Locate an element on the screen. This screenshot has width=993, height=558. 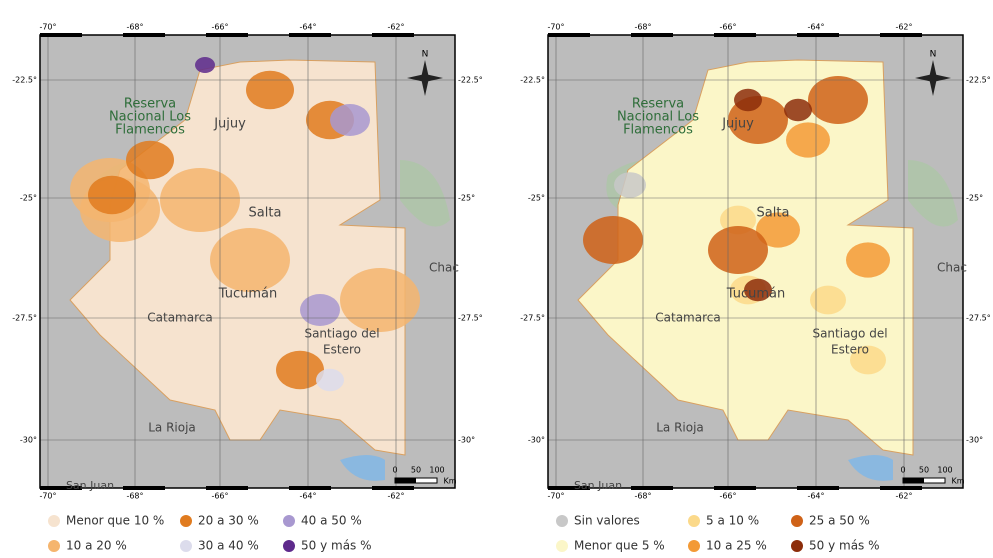
legend-label: 40 a 50 % is located at coordinates (331, 521).